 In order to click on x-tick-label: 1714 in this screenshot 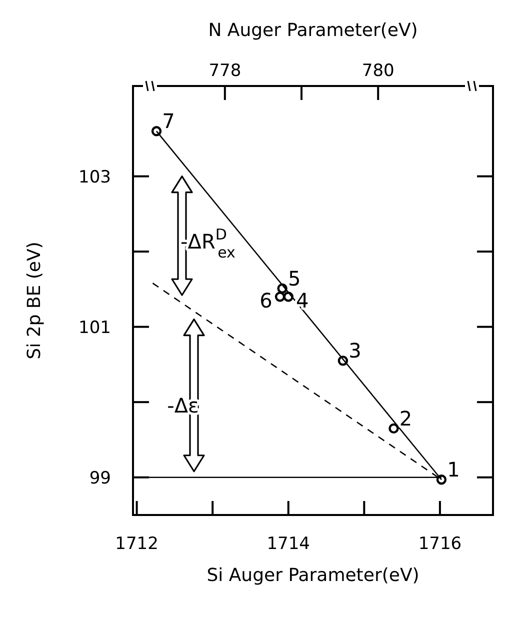, I will do `click(288, 544)`.